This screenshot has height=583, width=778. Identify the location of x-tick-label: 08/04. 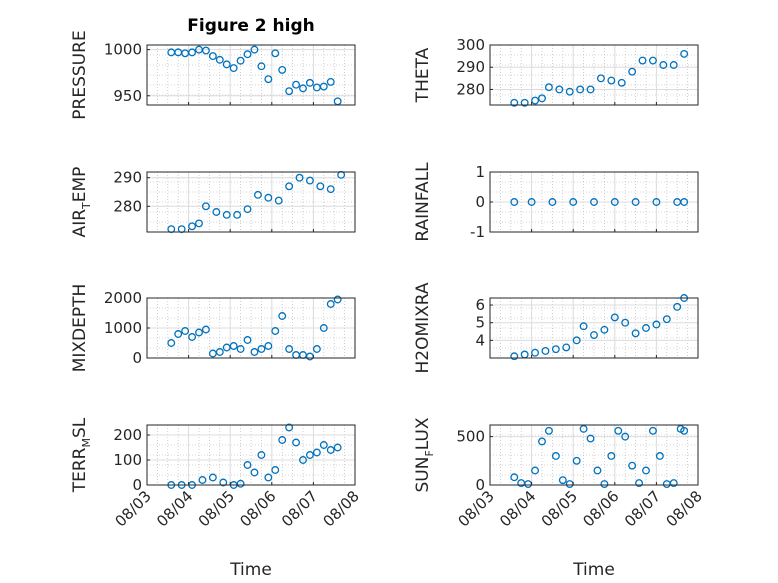
(517, 508).